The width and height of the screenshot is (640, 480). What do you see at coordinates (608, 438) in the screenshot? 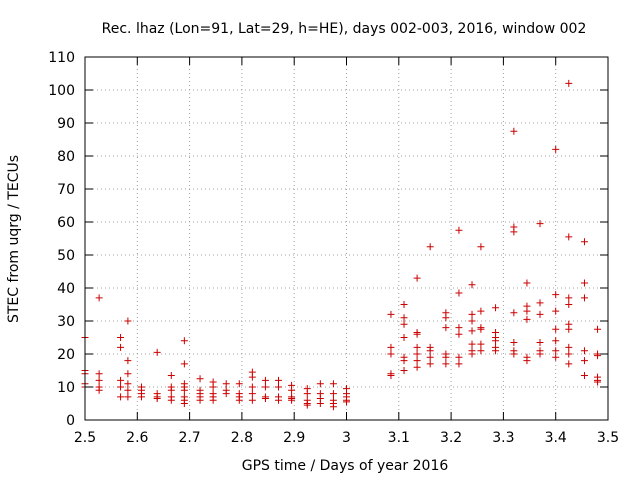
I see `x-tick-label: 3.5` at bounding box center [608, 438].